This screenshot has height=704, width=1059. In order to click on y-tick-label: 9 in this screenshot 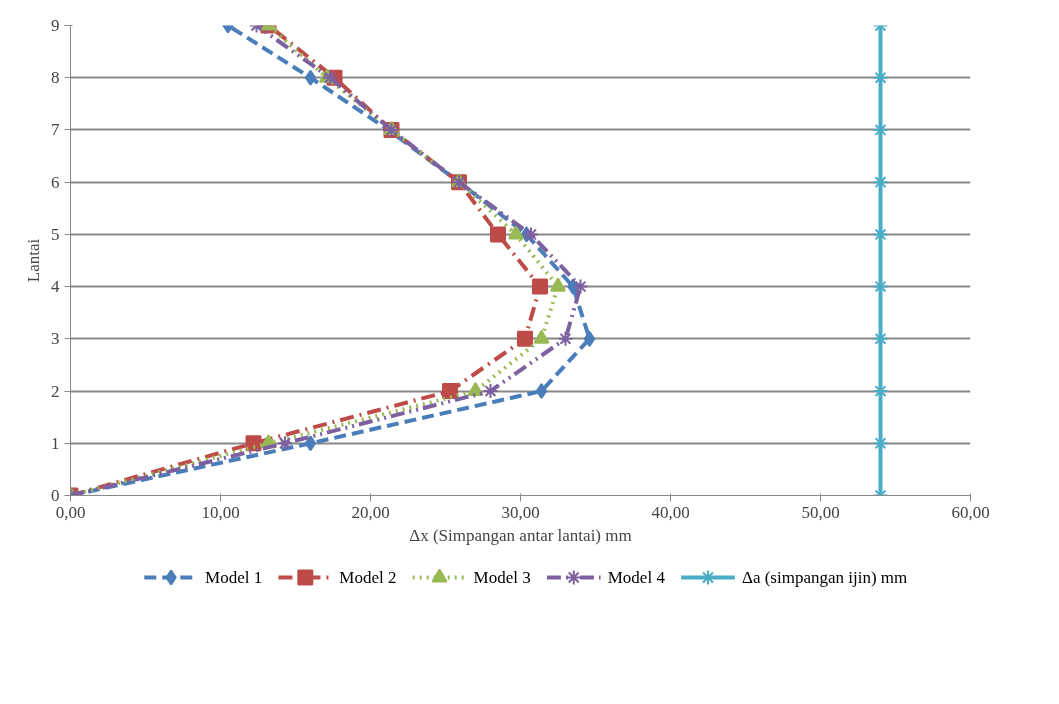, I will do `click(55, 25)`.